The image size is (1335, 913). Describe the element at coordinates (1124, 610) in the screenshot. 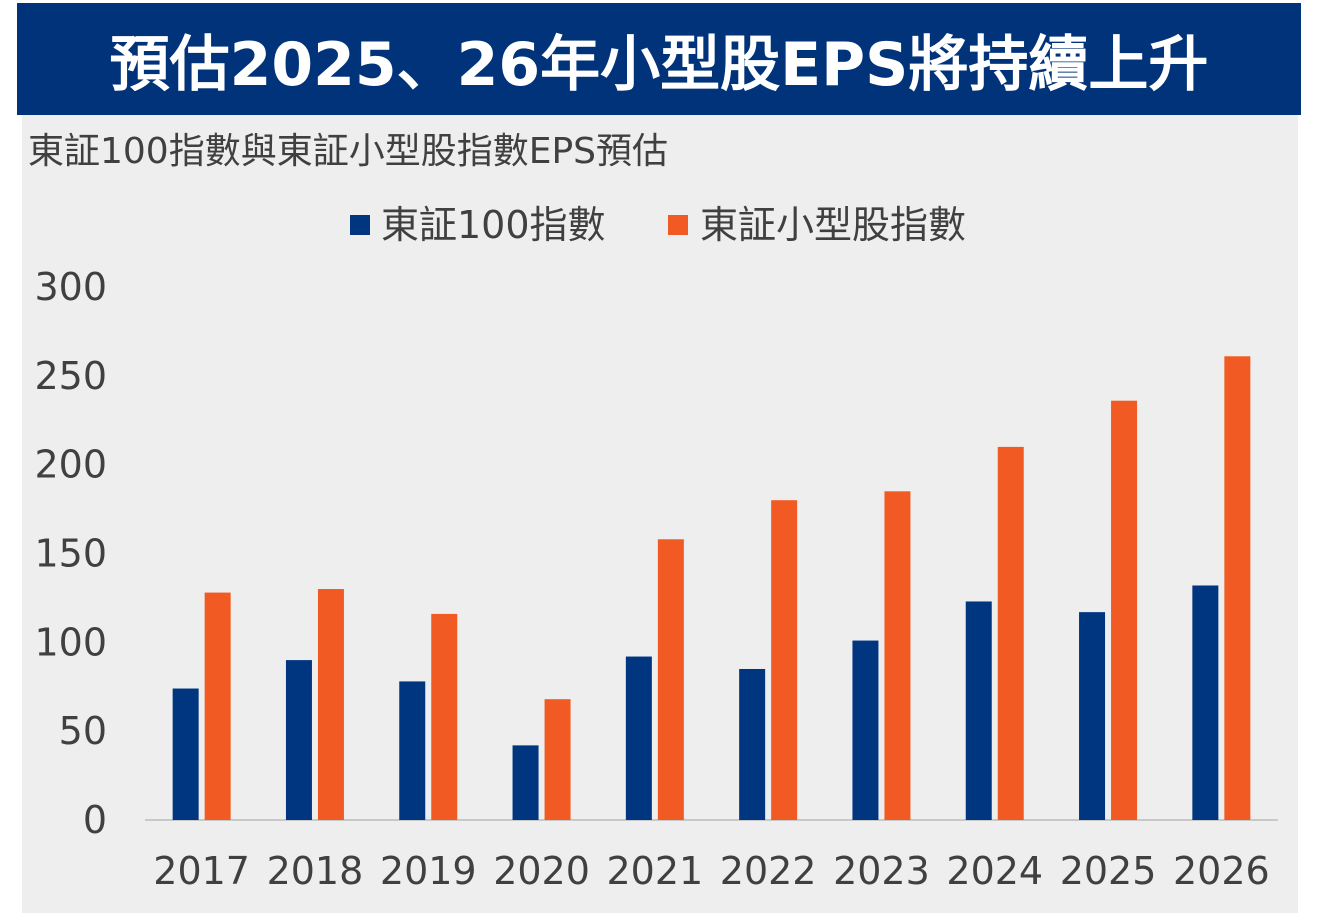

I see `bar-small-cap-2025` at that location.